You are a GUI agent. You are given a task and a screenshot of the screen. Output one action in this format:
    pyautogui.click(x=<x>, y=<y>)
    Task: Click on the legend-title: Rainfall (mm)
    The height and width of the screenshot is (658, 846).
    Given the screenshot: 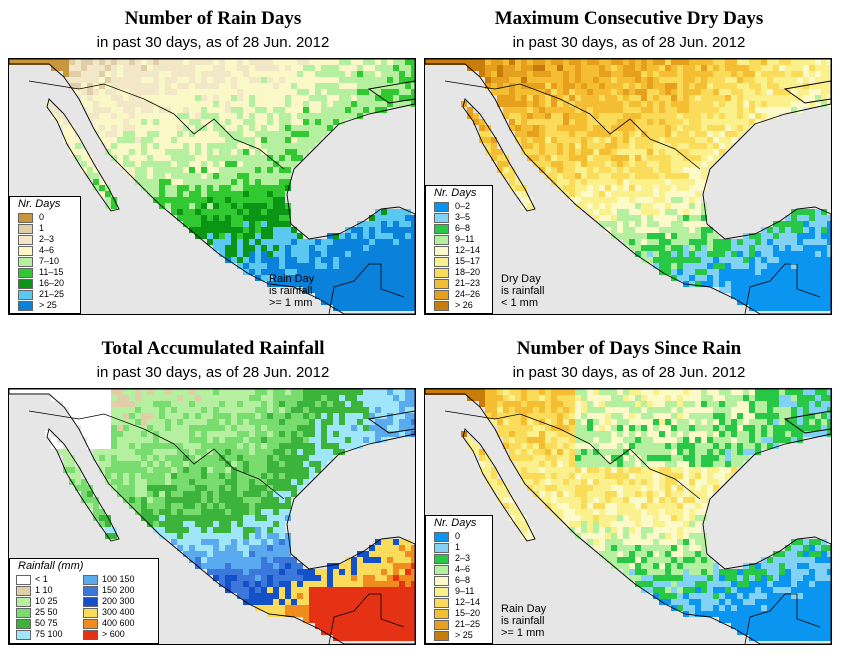 What is the action you would take?
    pyautogui.click(x=51, y=566)
    